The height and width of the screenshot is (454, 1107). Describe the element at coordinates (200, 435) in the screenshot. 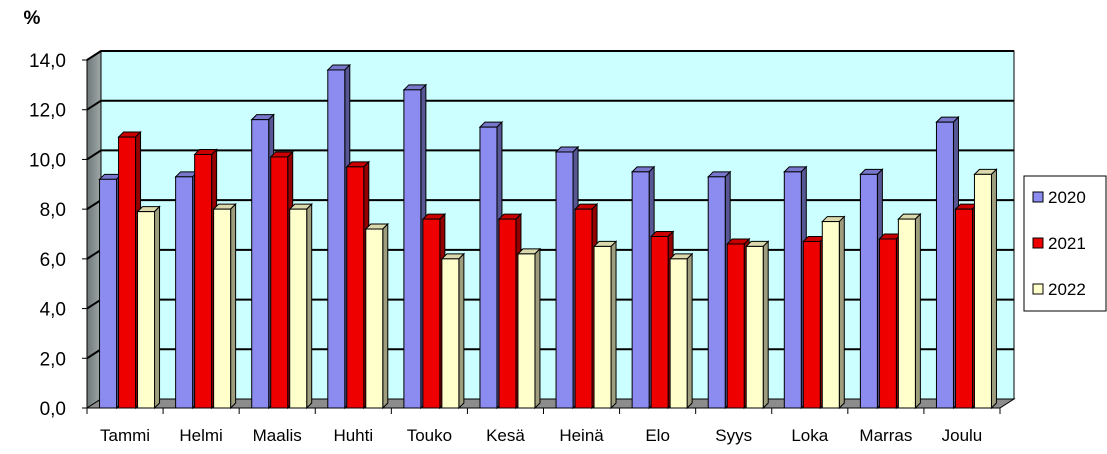

I see `x-tick-label: Helmi` at that location.